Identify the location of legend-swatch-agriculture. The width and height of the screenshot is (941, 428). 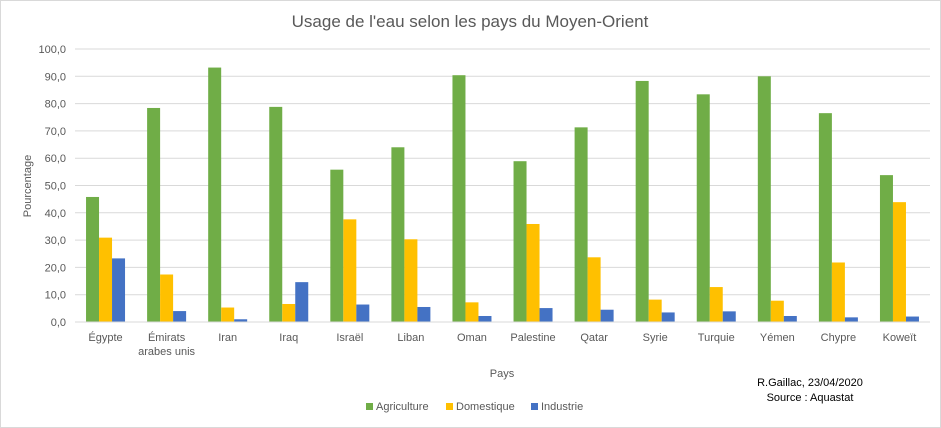
(369, 406).